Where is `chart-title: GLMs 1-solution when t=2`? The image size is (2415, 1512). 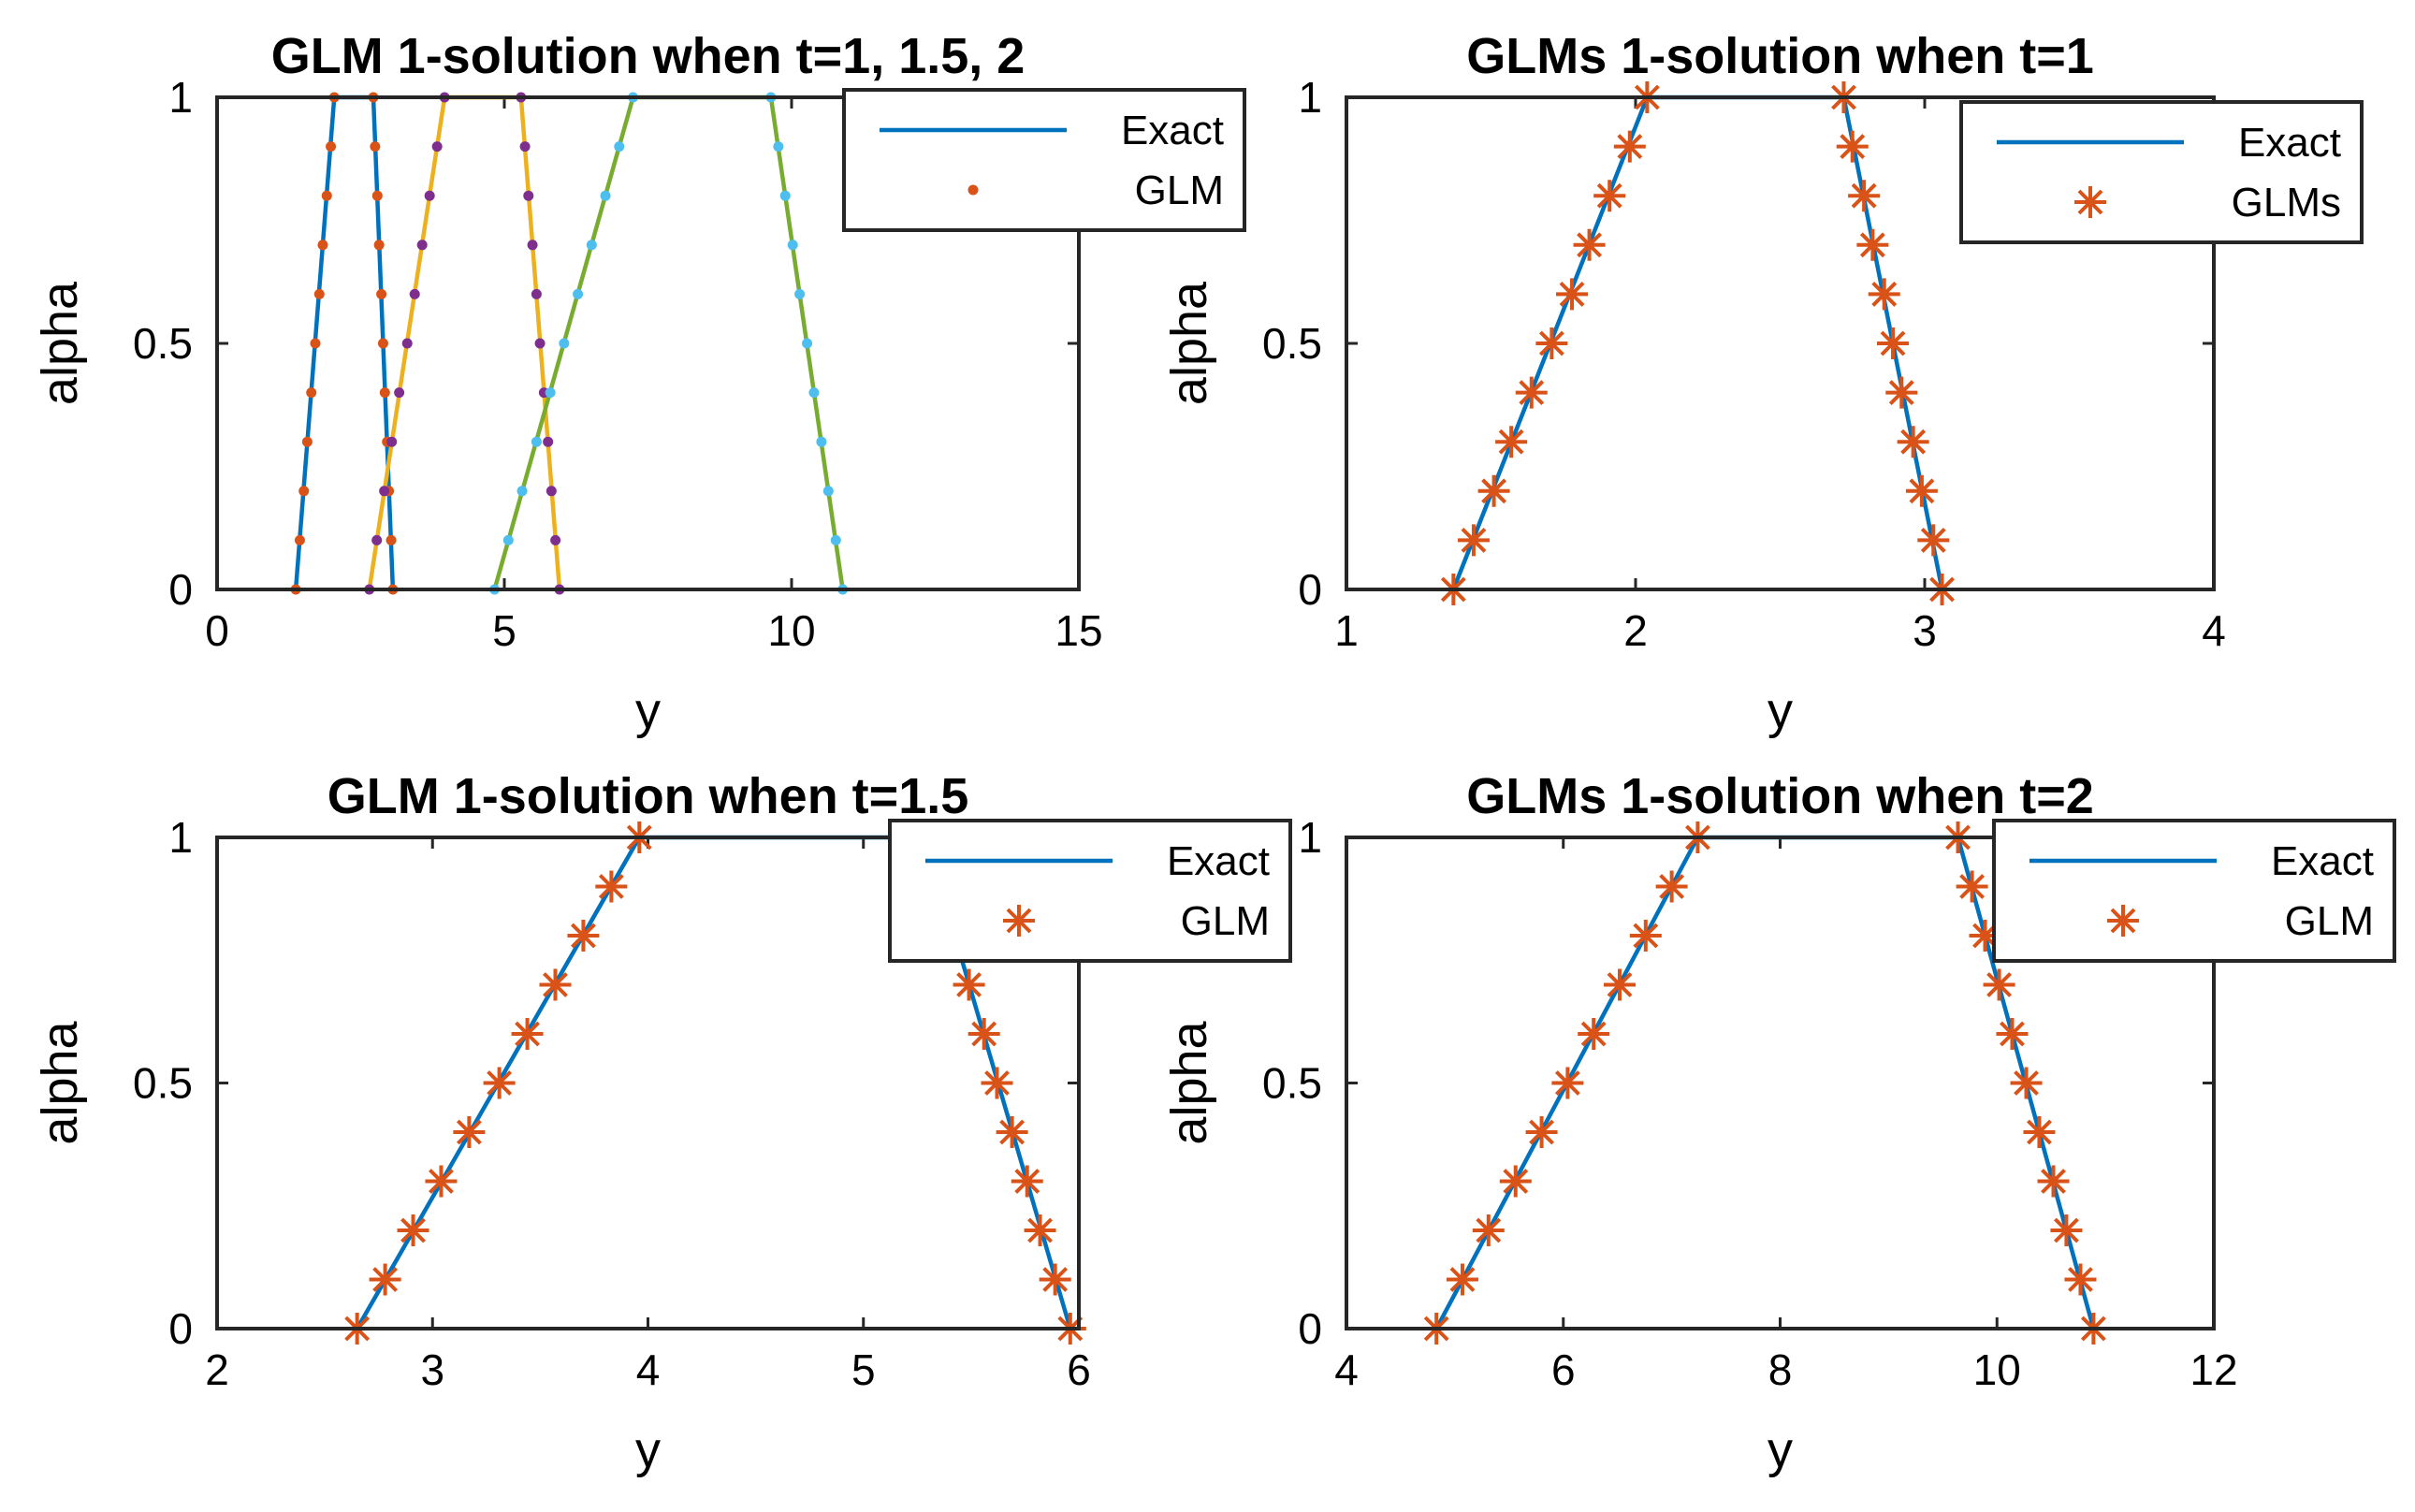 chart-title: GLMs 1-solution when t=2 is located at coordinates (1780, 796).